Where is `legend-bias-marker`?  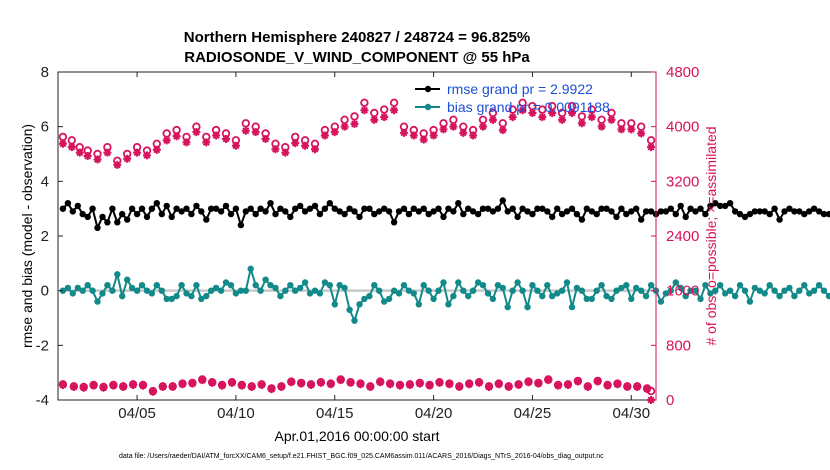 legend-bias-marker is located at coordinates (428, 107).